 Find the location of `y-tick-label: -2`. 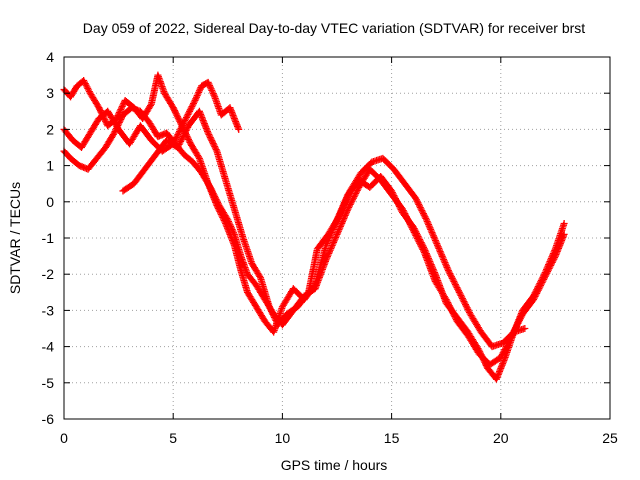

y-tick-label: -2 is located at coordinates (48, 274).